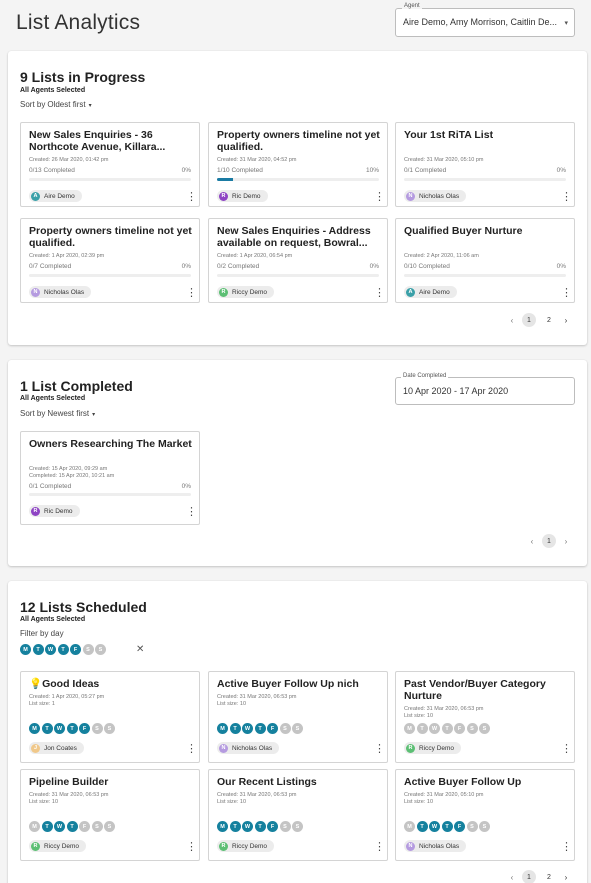 This screenshot has height=883, width=591. Describe the element at coordinates (68, 413) in the screenshot. I see `sort-value: Newest first` at that location.